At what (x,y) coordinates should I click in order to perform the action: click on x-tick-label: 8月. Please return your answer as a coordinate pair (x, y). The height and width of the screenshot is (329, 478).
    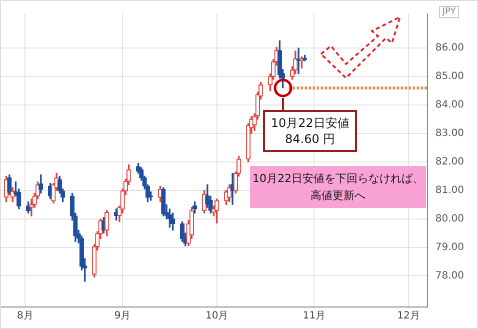
    Looking at the image, I should click on (25, 316).